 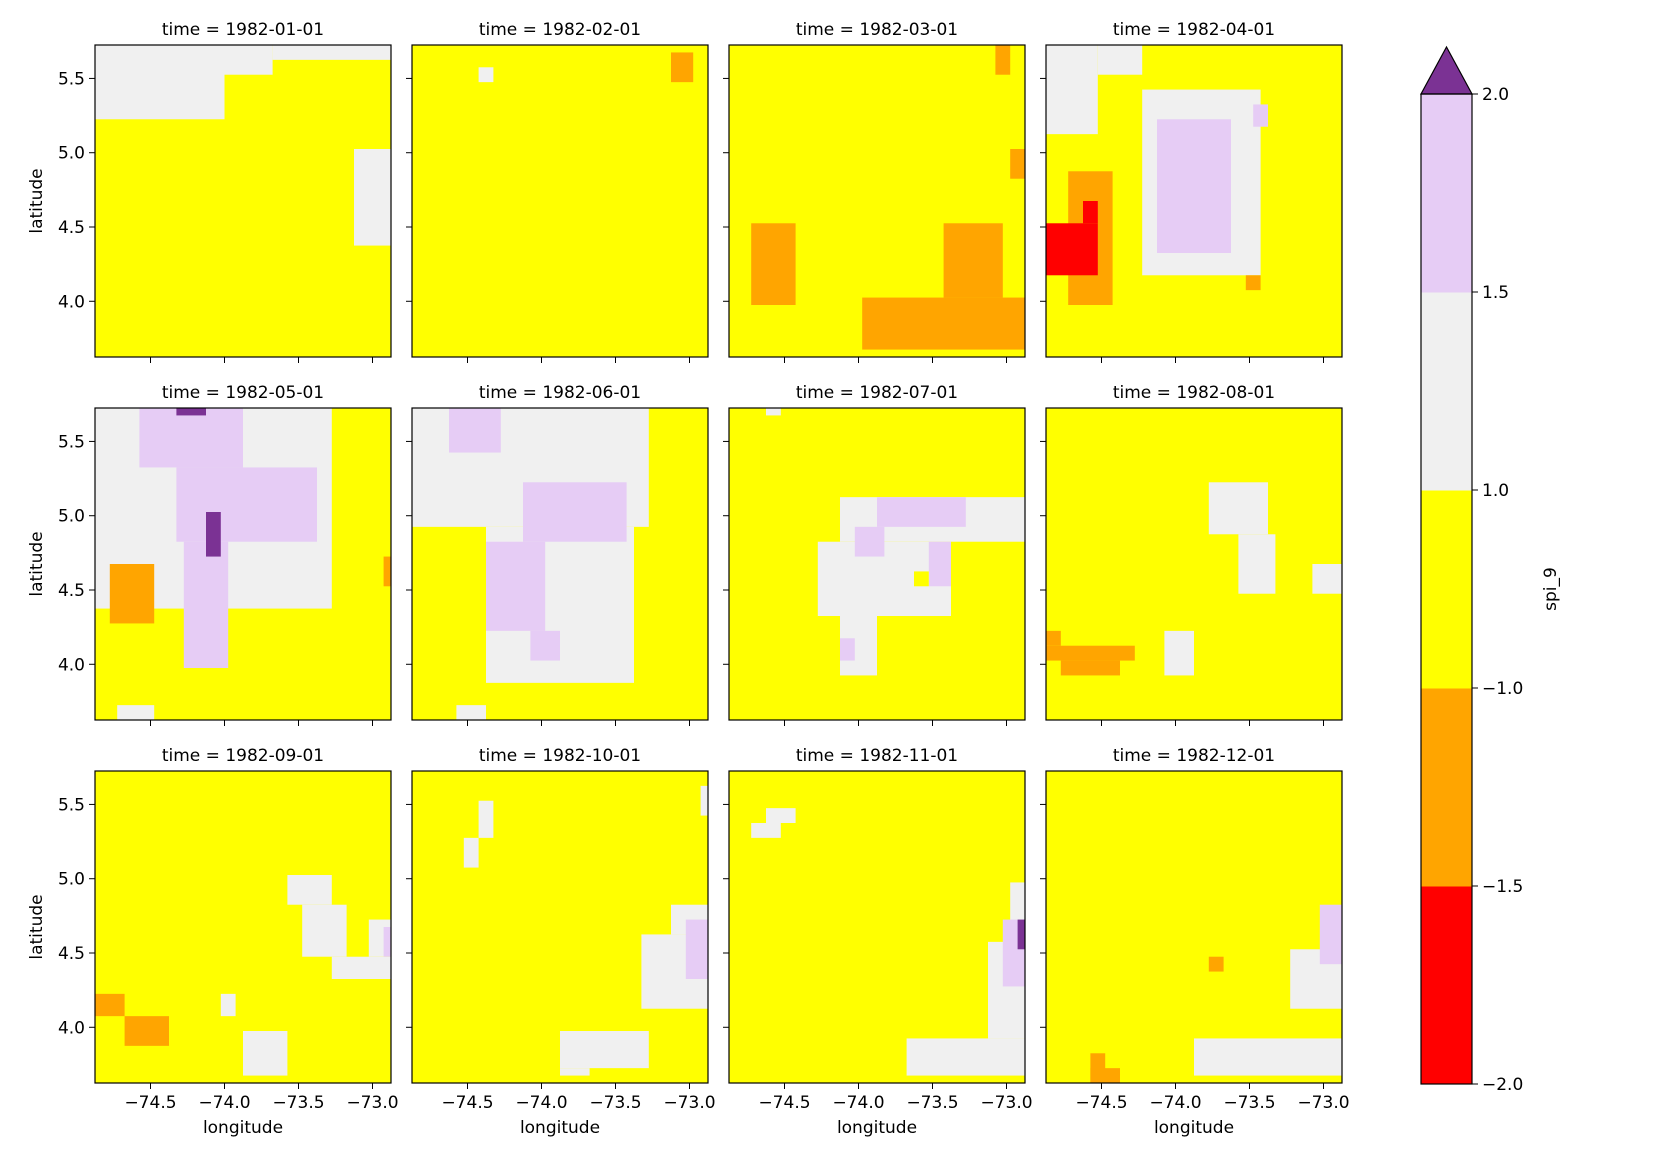 I want to click on colorbar-tick-label: −1.0, so click(x=1502, y=689).